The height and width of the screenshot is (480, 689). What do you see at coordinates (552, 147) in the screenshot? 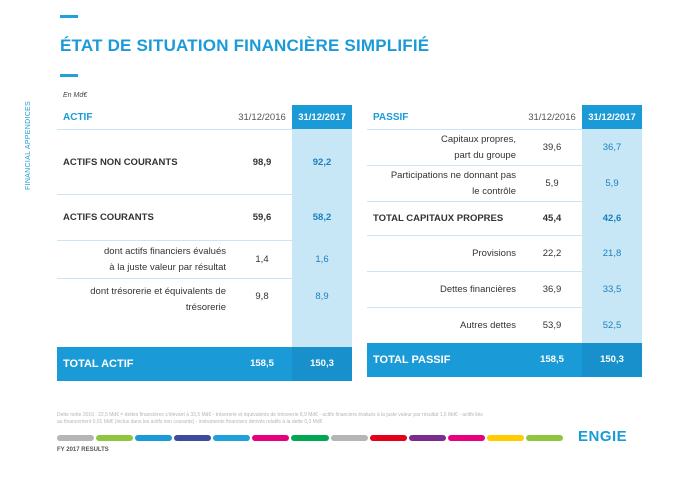
I see `value-2016: 39,6` at bounding box center [552, 147].